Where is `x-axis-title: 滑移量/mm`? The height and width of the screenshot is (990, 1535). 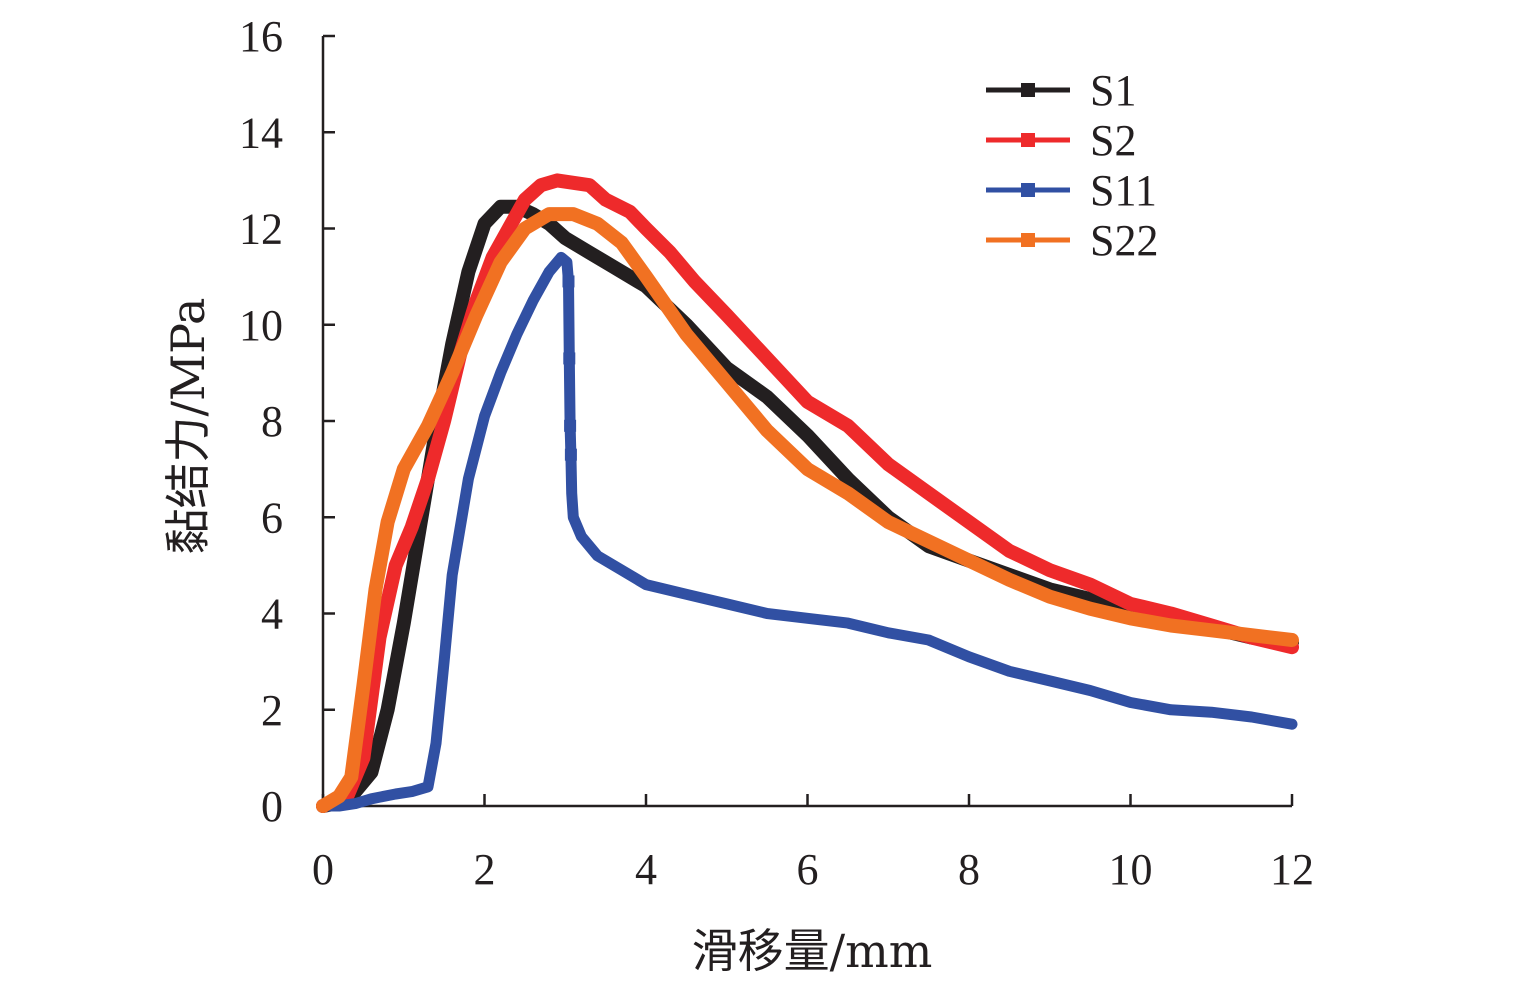
x-axis-title: 滑移量/mm is located at coordinates (812, 951).